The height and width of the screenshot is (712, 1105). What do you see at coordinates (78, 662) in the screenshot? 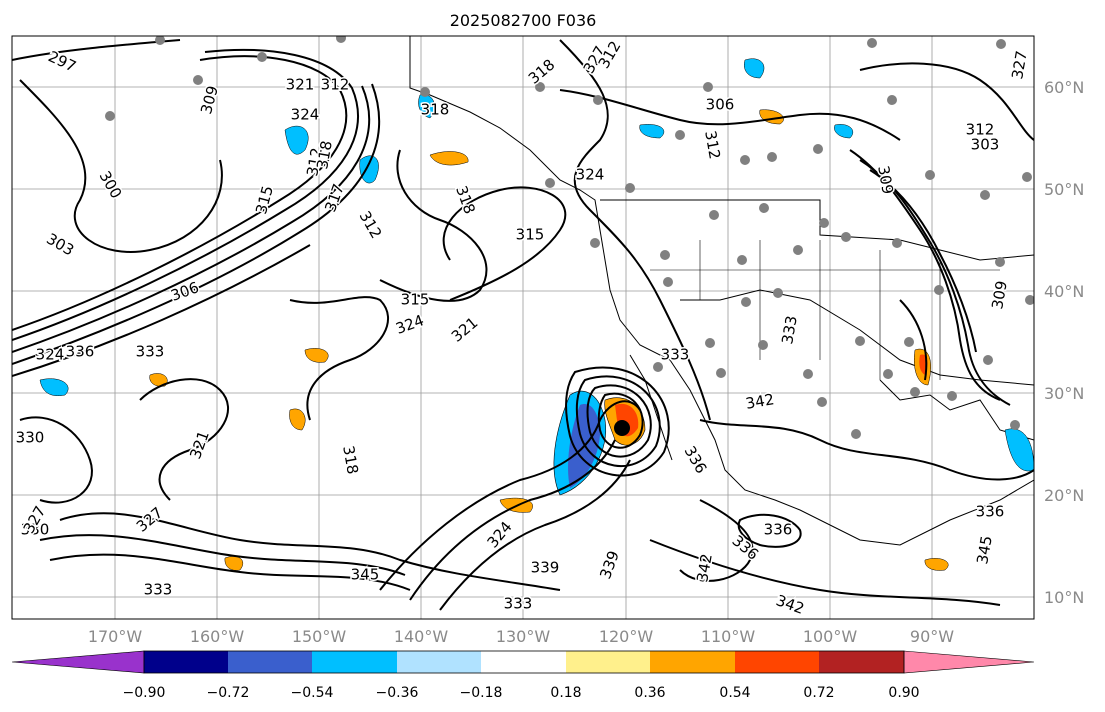
I see `colorbar-extend-low` at bounding box center [78, 662].